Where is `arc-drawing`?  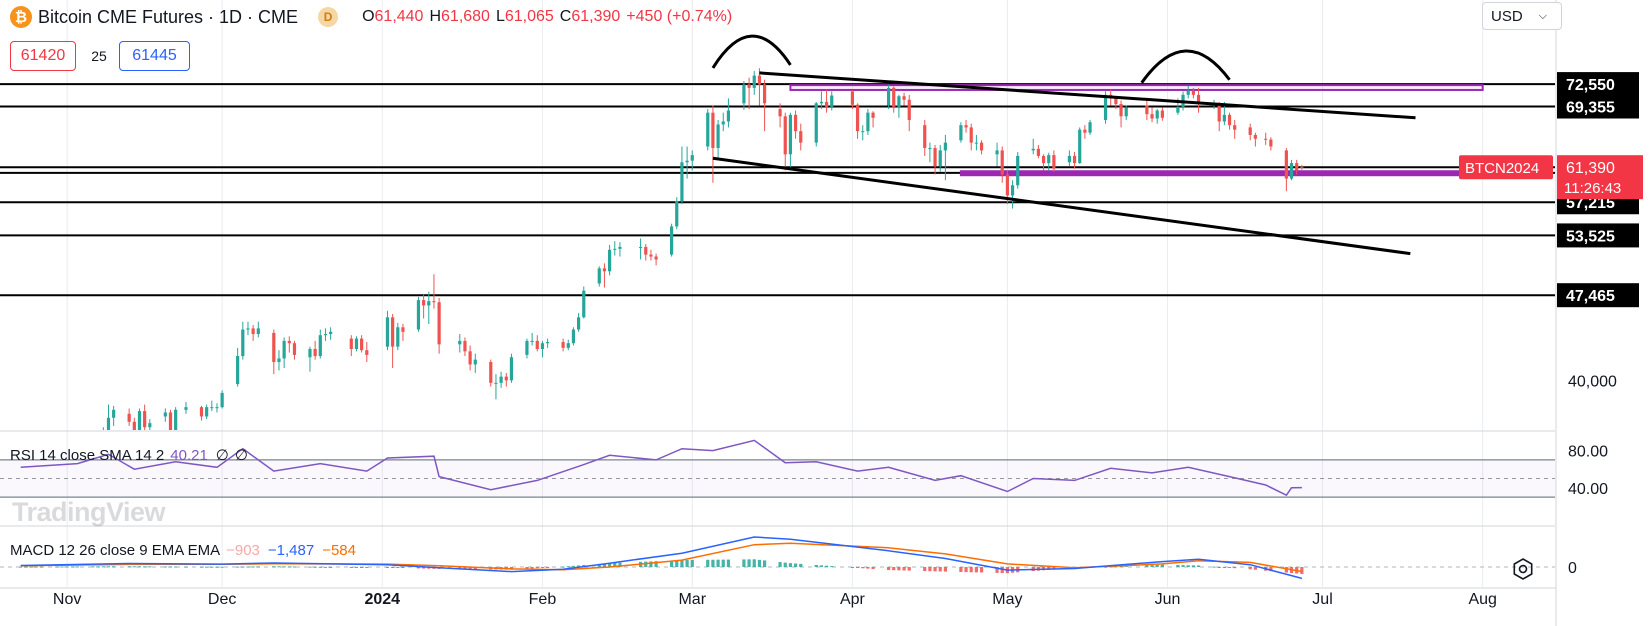
arc-drawing is located at coordinates (1185, 66).